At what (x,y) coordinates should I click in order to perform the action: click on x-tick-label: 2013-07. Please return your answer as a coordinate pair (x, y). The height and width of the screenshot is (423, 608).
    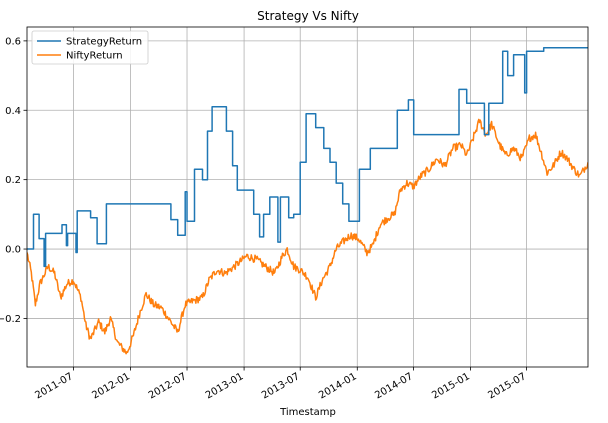
    Looking at the image, I should click on (281, 386).